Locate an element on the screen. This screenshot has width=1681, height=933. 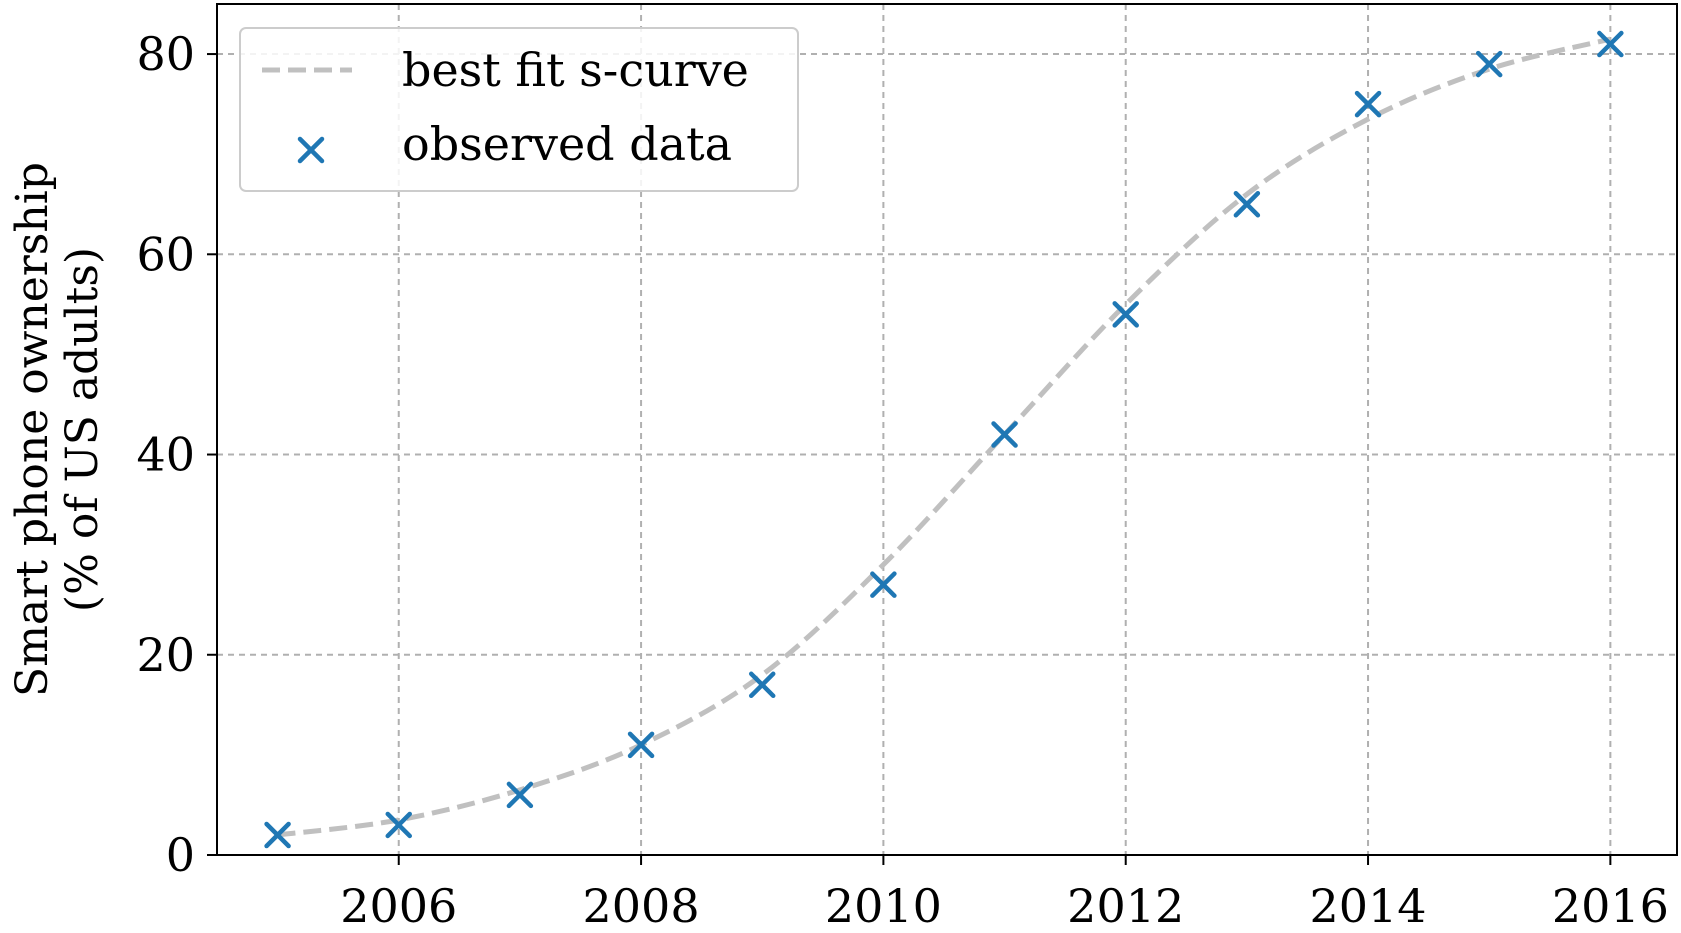
y-tick-label: 40 is located at coordinates (165, 455).